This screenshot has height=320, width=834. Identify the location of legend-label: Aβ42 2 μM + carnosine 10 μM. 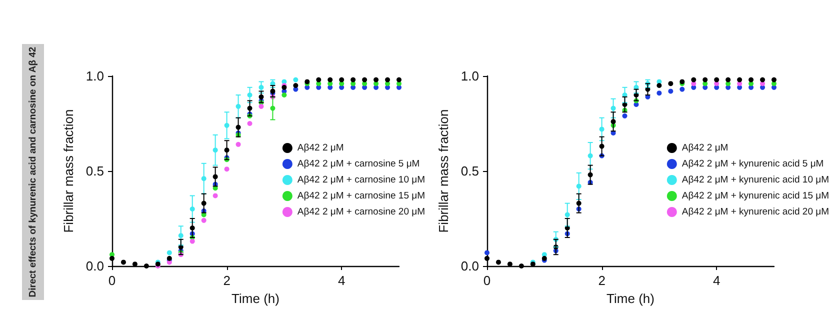
(361, 180).